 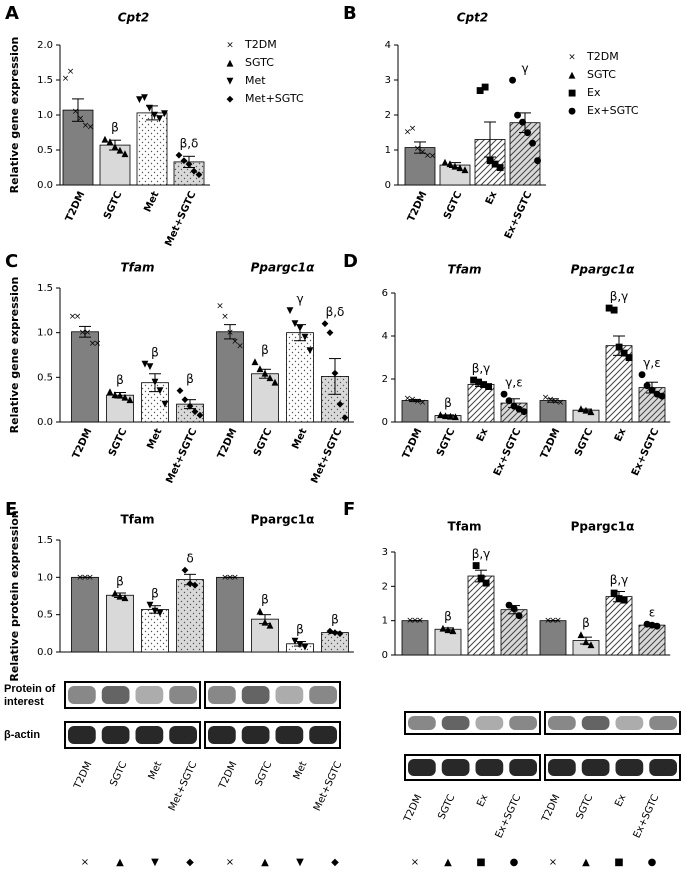 What do you see at coordinates (113, 205) in the screenshot?
I see `x-tick-label: SGTC` at bounding box center [113, 205].